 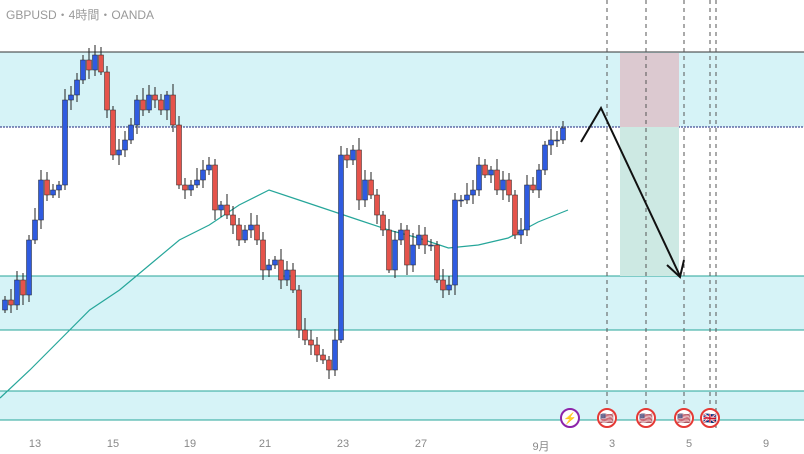 I want to click on x-label: 9, so click(x=766, y=444).